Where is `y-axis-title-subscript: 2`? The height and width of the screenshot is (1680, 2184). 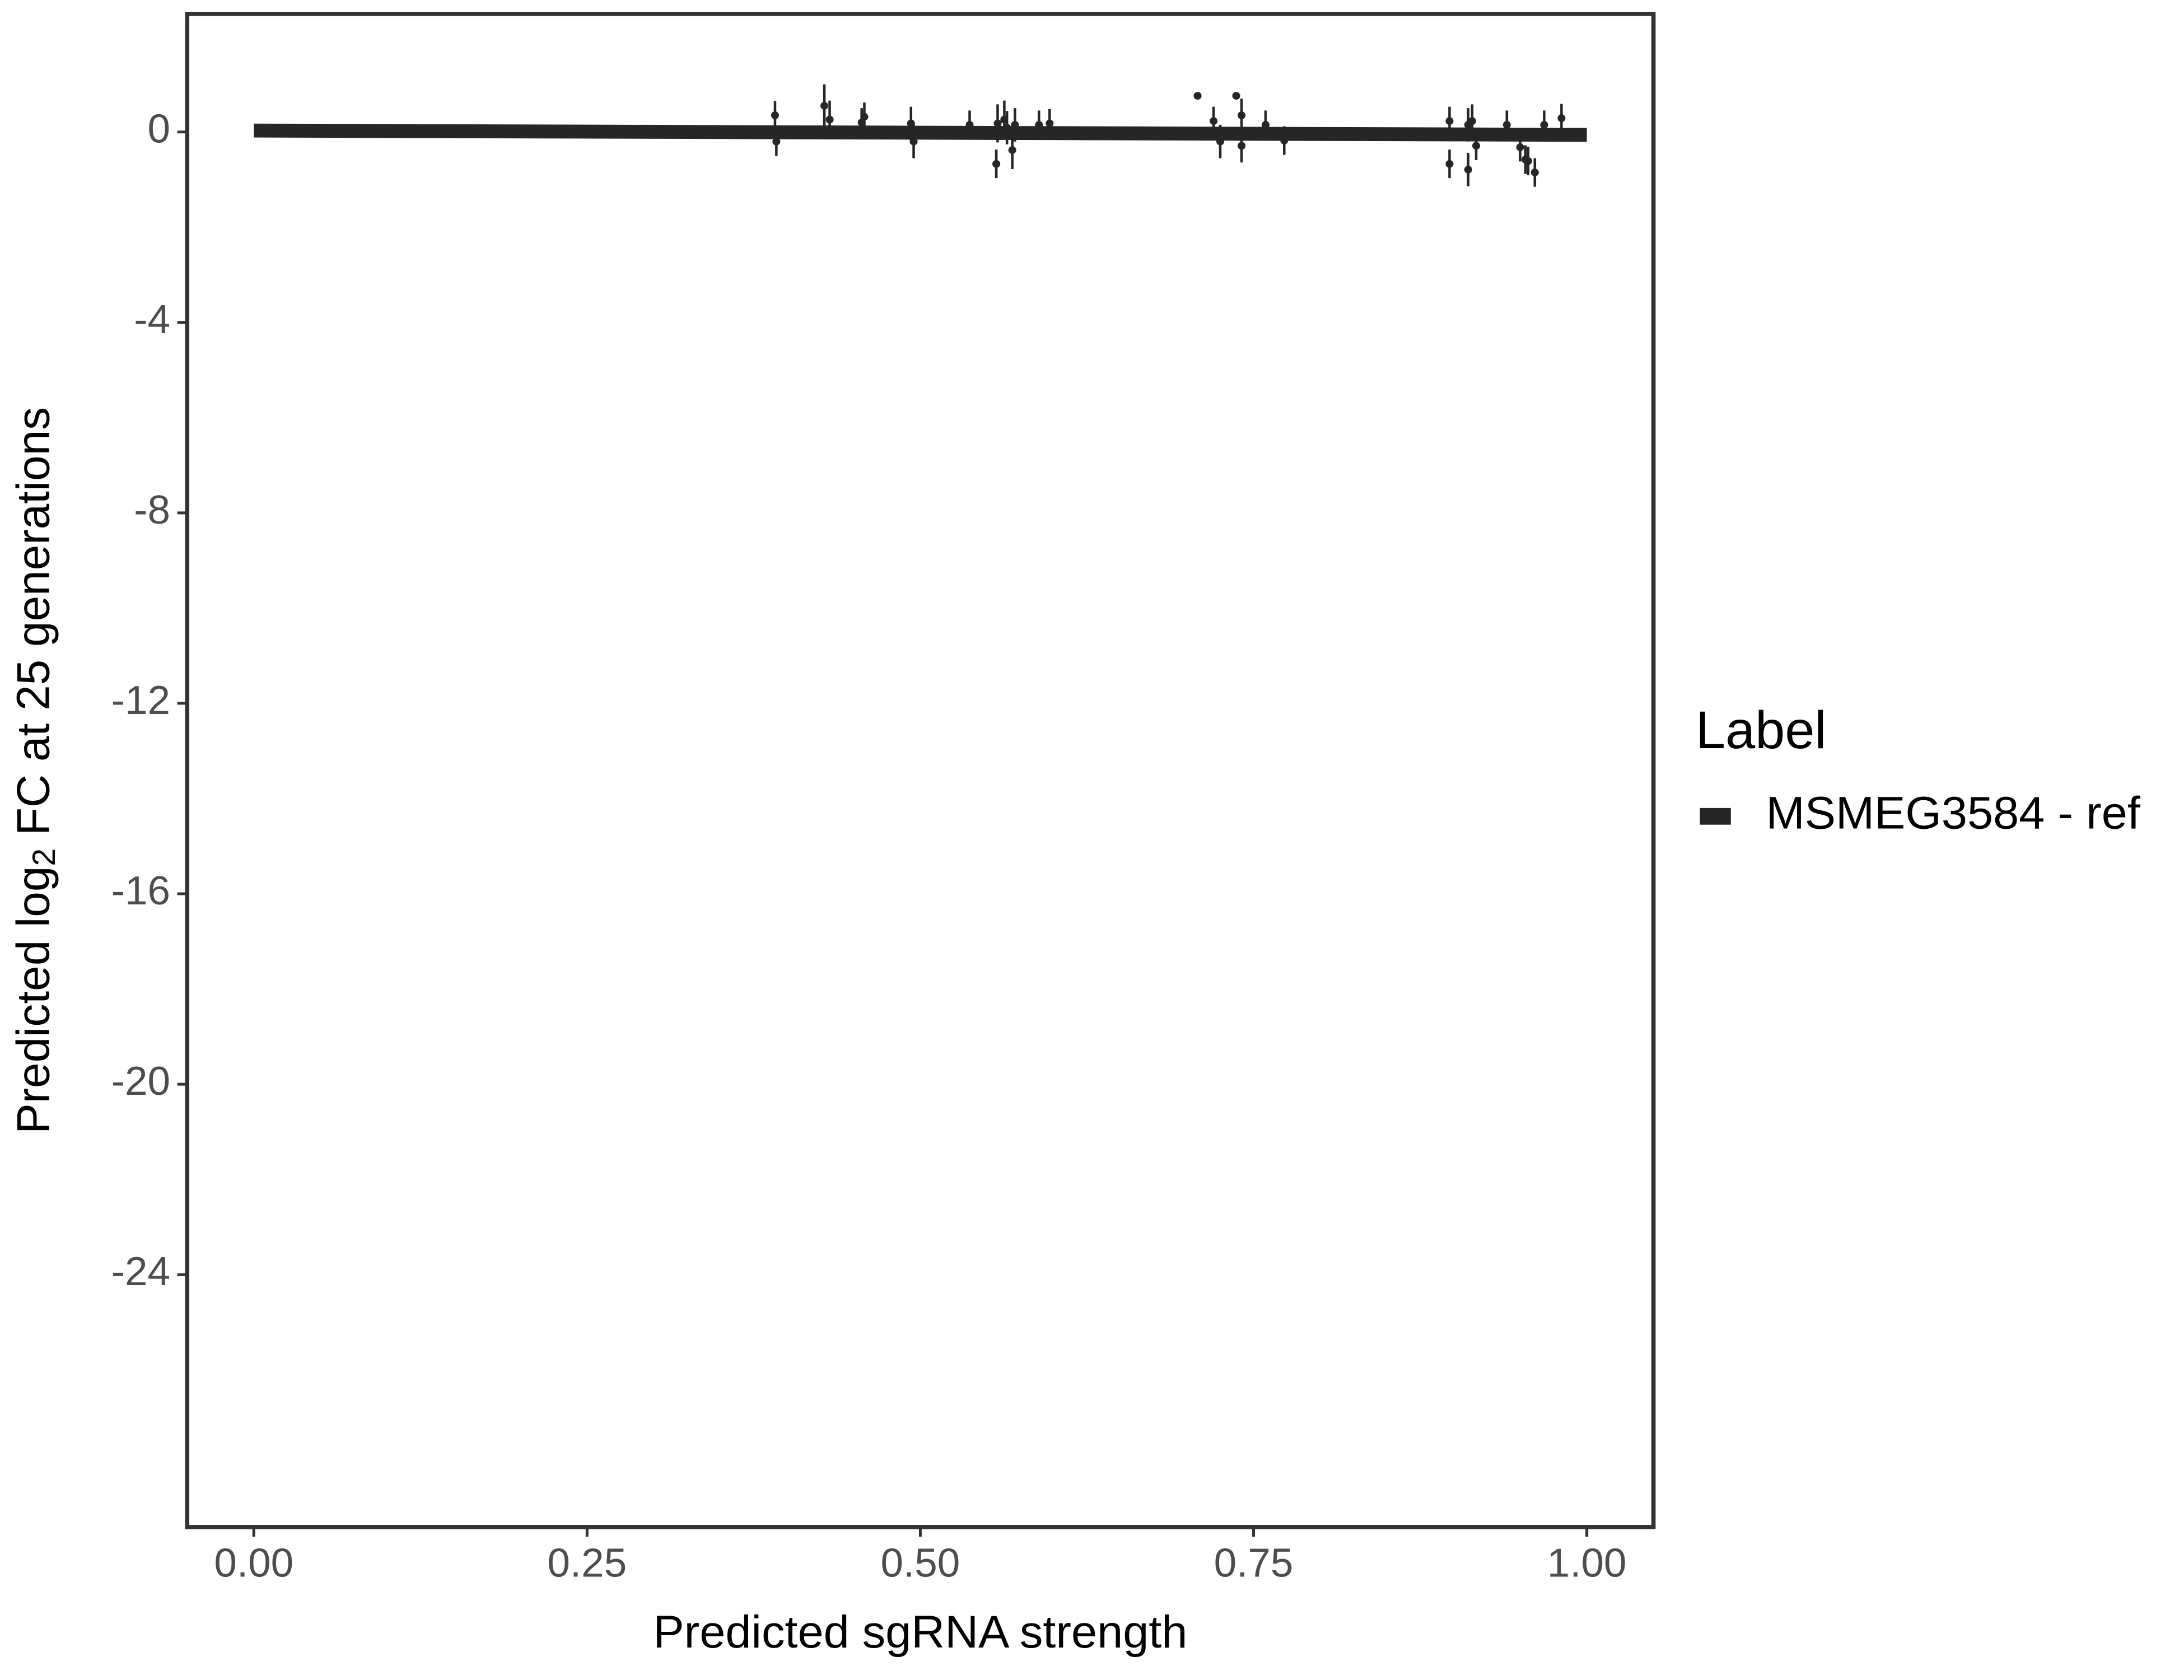 y-axis-title-subscript: 2 is located at coordinates (44, 857).